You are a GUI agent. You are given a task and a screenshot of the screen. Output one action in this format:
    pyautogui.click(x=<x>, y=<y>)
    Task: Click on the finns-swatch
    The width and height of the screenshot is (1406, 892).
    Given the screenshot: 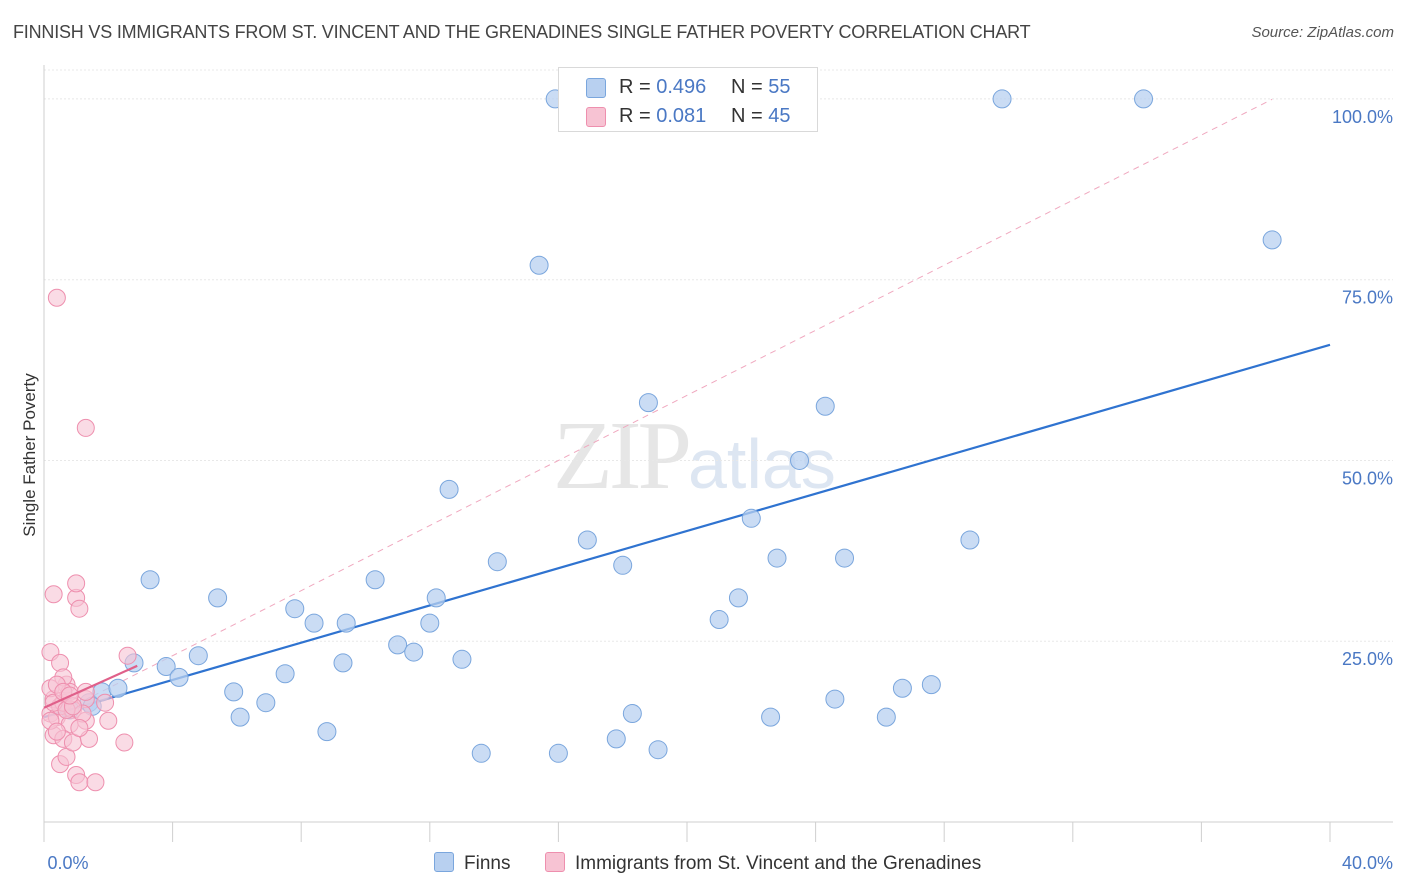 What is the action you would take?
    pyautogui.click(x=596, y=88)
    